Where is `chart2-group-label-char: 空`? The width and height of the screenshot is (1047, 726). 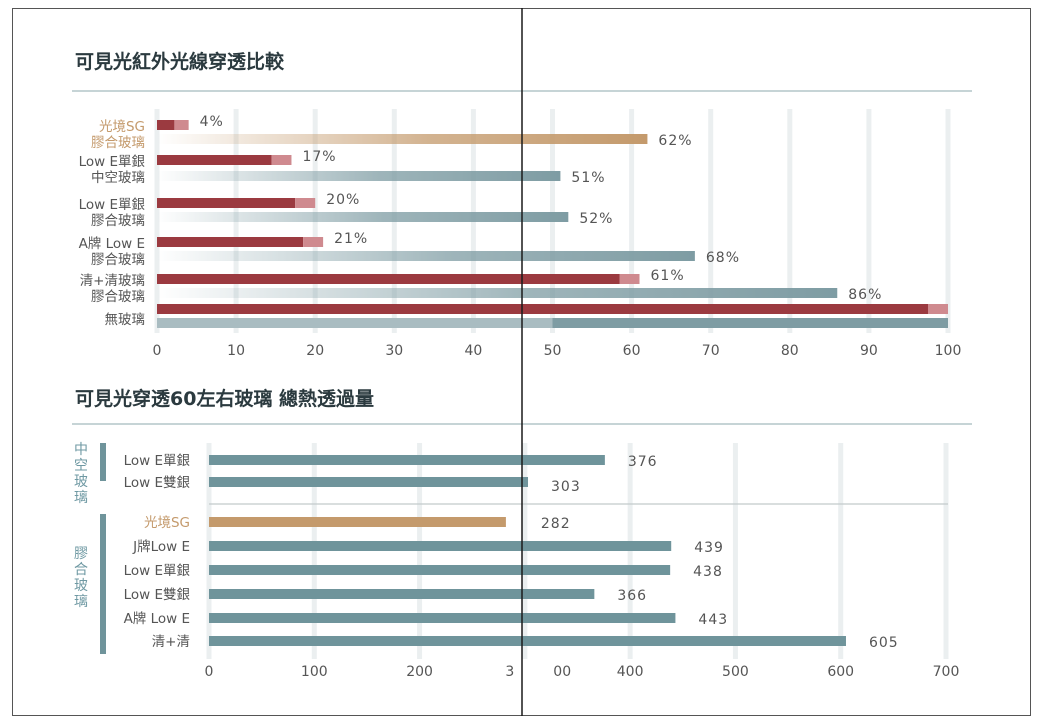 chart2-group-label-char: 空 is located at coordinates (81, 466).